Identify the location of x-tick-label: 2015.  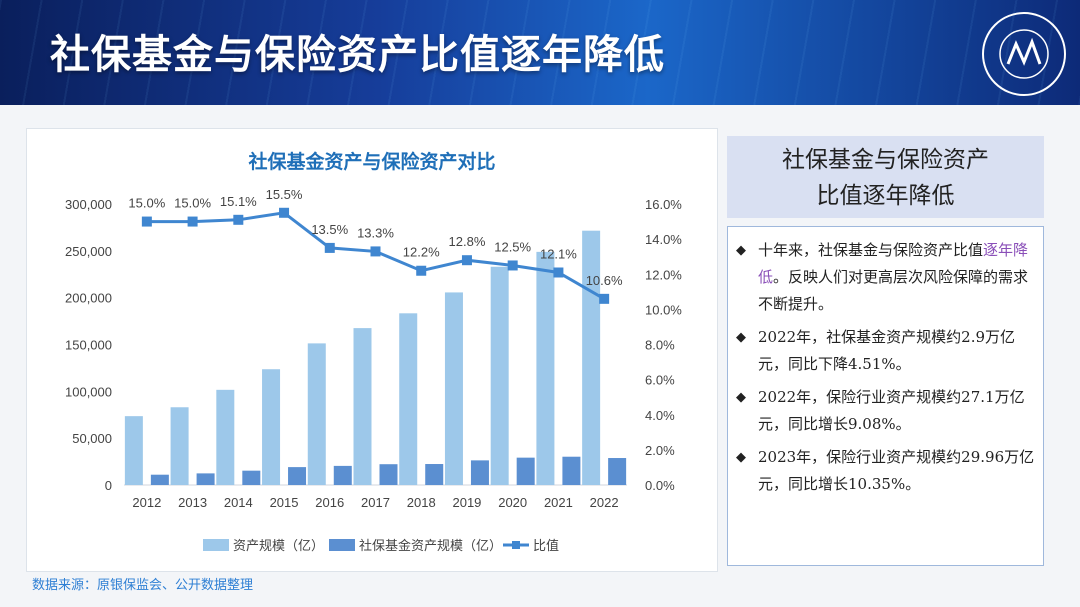
(284, 502).